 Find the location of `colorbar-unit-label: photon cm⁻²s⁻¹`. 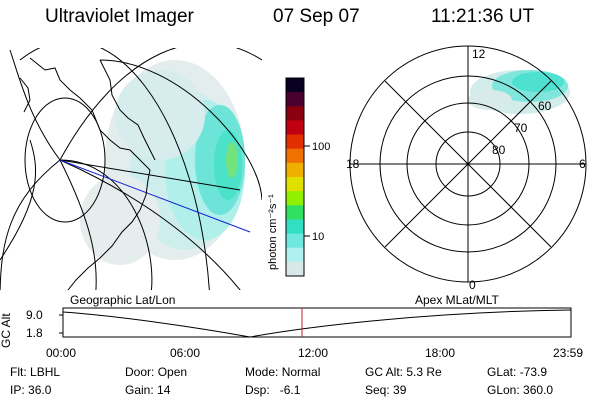

colorbar-unit-label: photon cm⁻²s⁻¹ is located at coordinates (273, 232).